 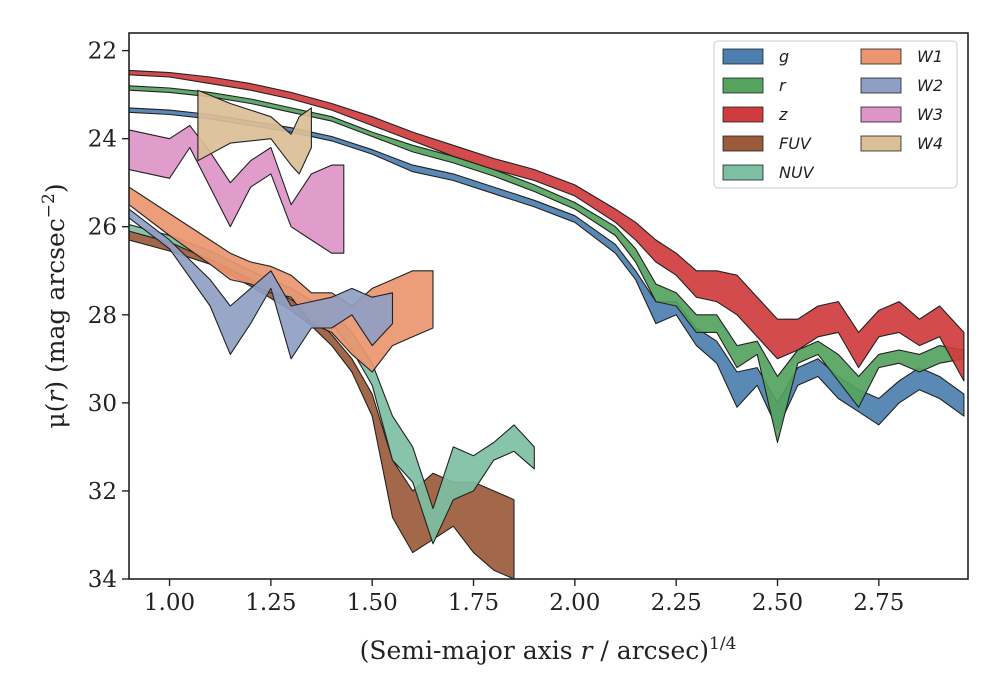 What do you see at coordinates (372, 603) in the screenshot?
I see `x-tick-label: 1.50` at bounding box center [372, 603].